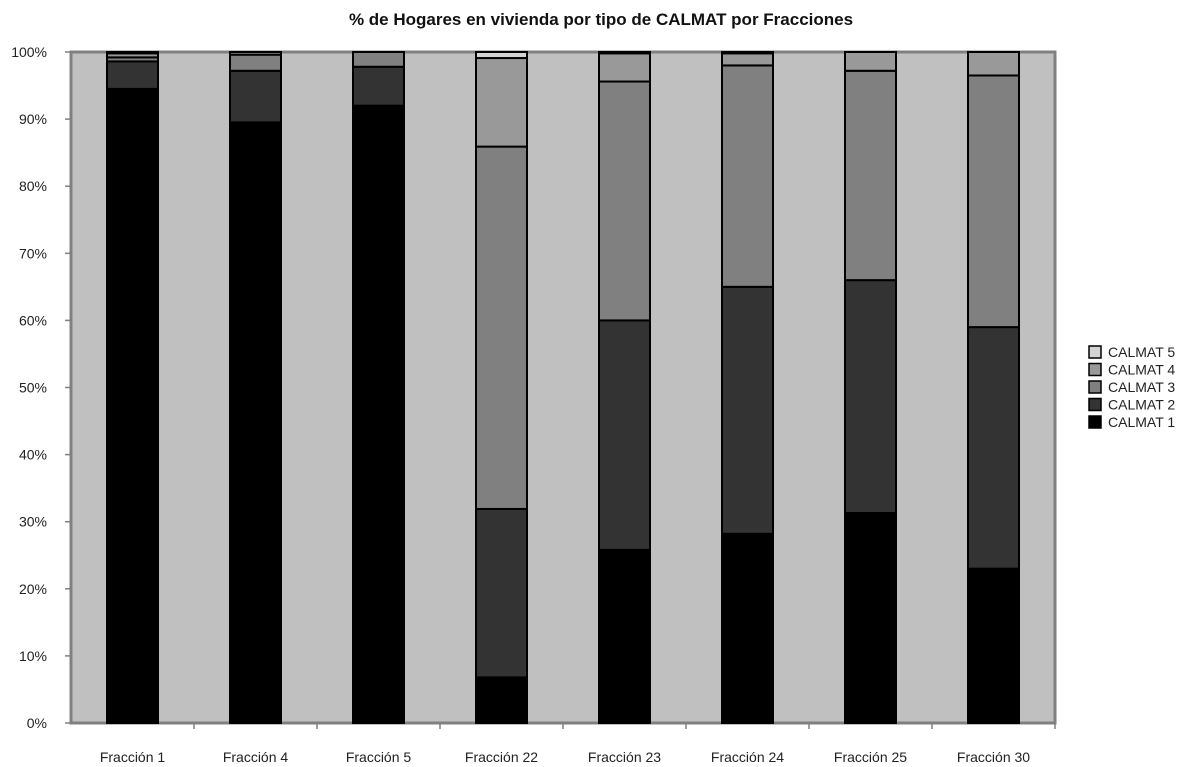 This screenshot has height=767, width=1196. What do you see at coordinates (133, 757) in the screenshot?
I see `x-tick-label: Fracción 1` at bounding box center [133, 757].